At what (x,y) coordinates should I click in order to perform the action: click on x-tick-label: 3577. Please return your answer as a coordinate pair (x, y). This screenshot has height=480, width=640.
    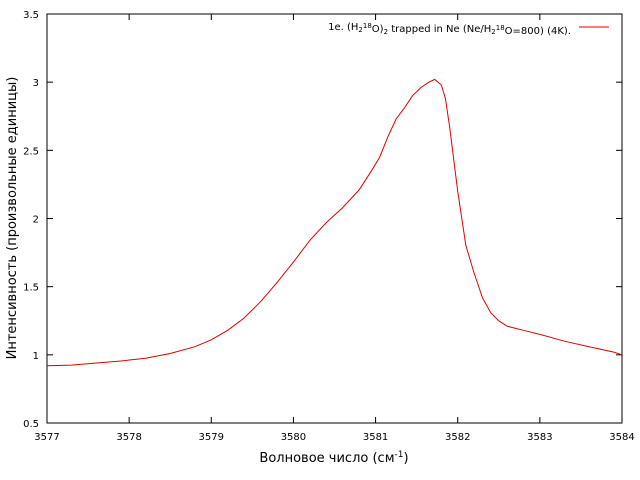
    Looking at the image, I should click on (46, 437).